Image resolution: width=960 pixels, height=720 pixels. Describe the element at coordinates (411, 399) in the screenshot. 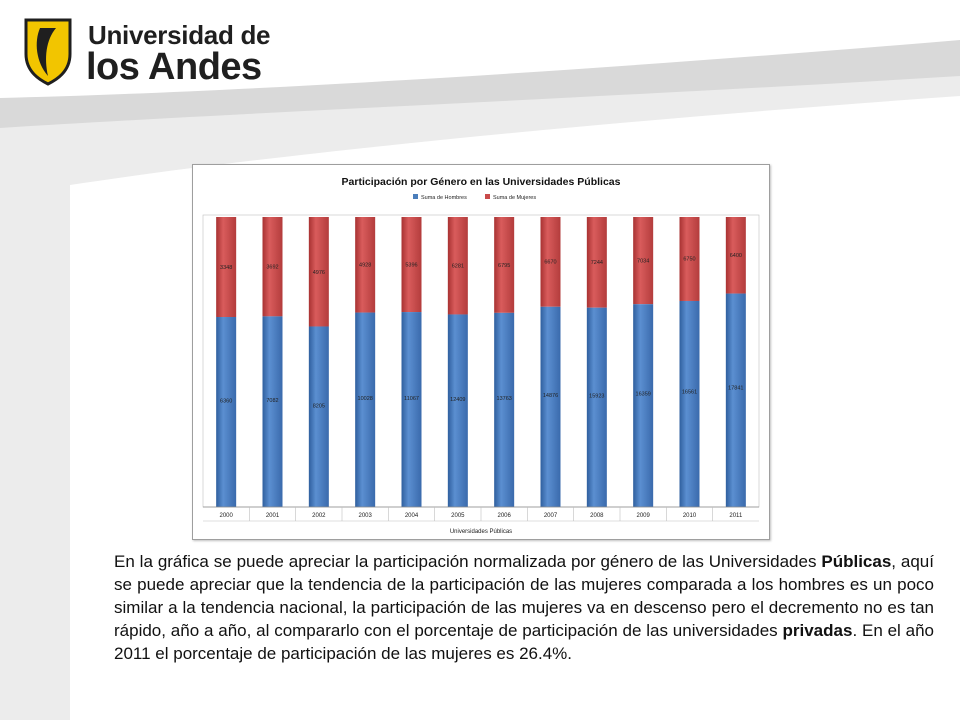

I see `data-label-hombres: 11067` at that location.